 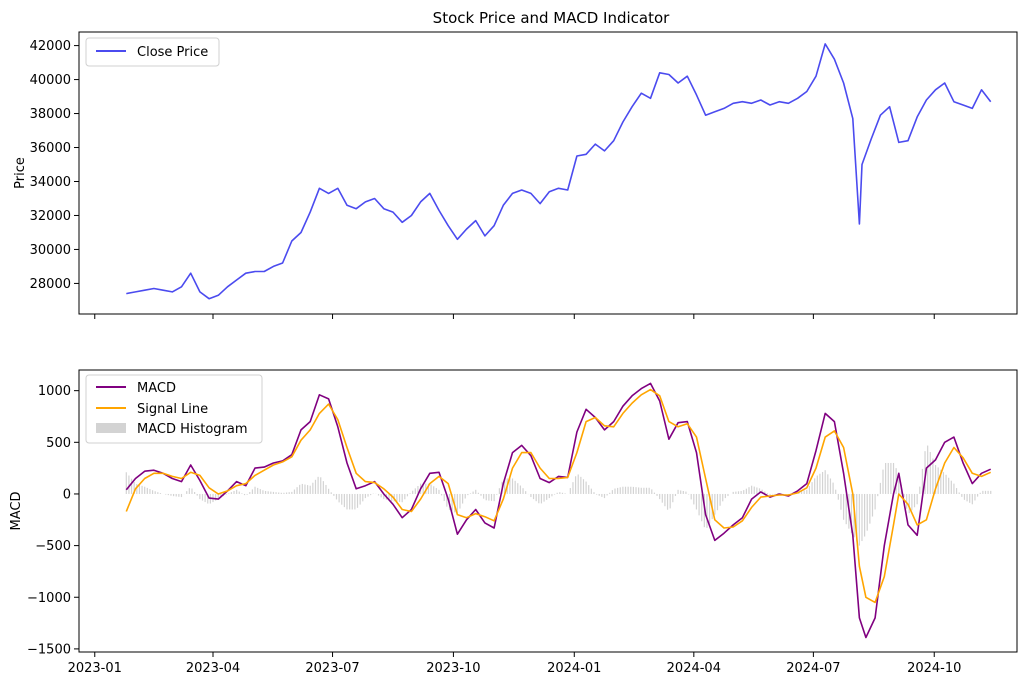 What do you see at coordinates (50, 114) in the screenshot?
I see `y-tick-label: 38000` at bounding box center [50, 114].